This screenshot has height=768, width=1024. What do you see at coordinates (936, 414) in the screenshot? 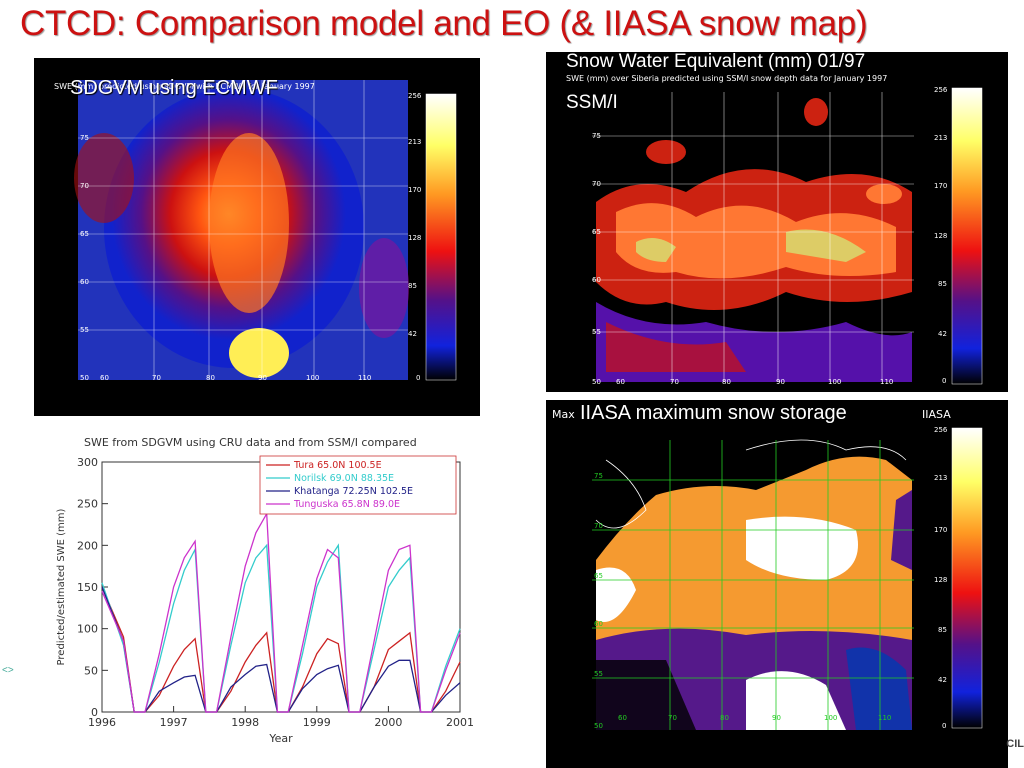
I see `iiasa-caption-right: IIASA` at bounding box center [936, 414].